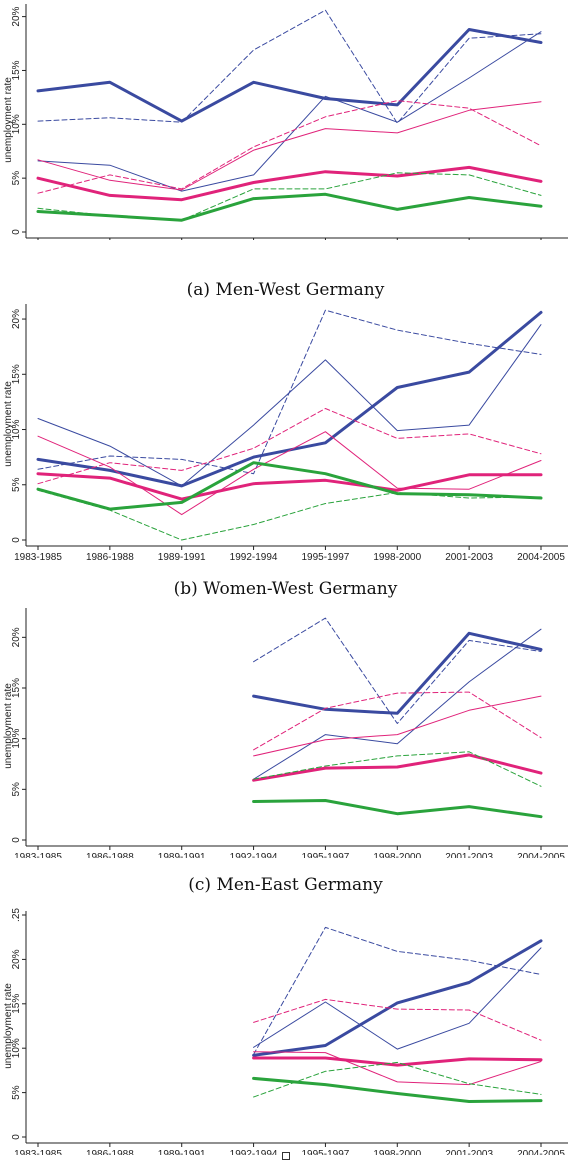 The image size is (571, 1171). I want to click on caption-b: (b) Women-West Germany, so click(285, 589).